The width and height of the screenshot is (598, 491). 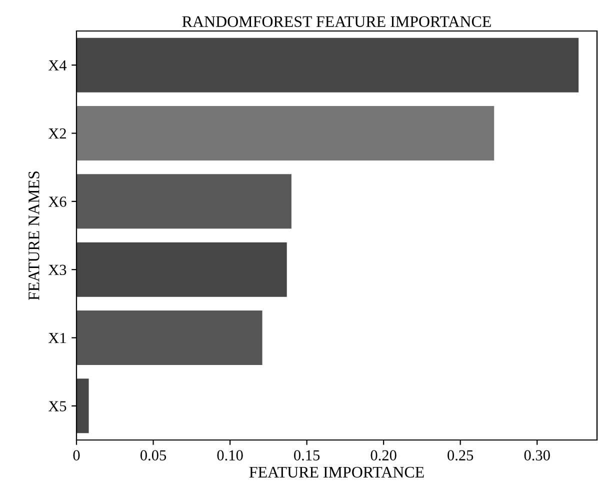 I want to click on x-tick-label: 0.05, so click(x=153, y=455).